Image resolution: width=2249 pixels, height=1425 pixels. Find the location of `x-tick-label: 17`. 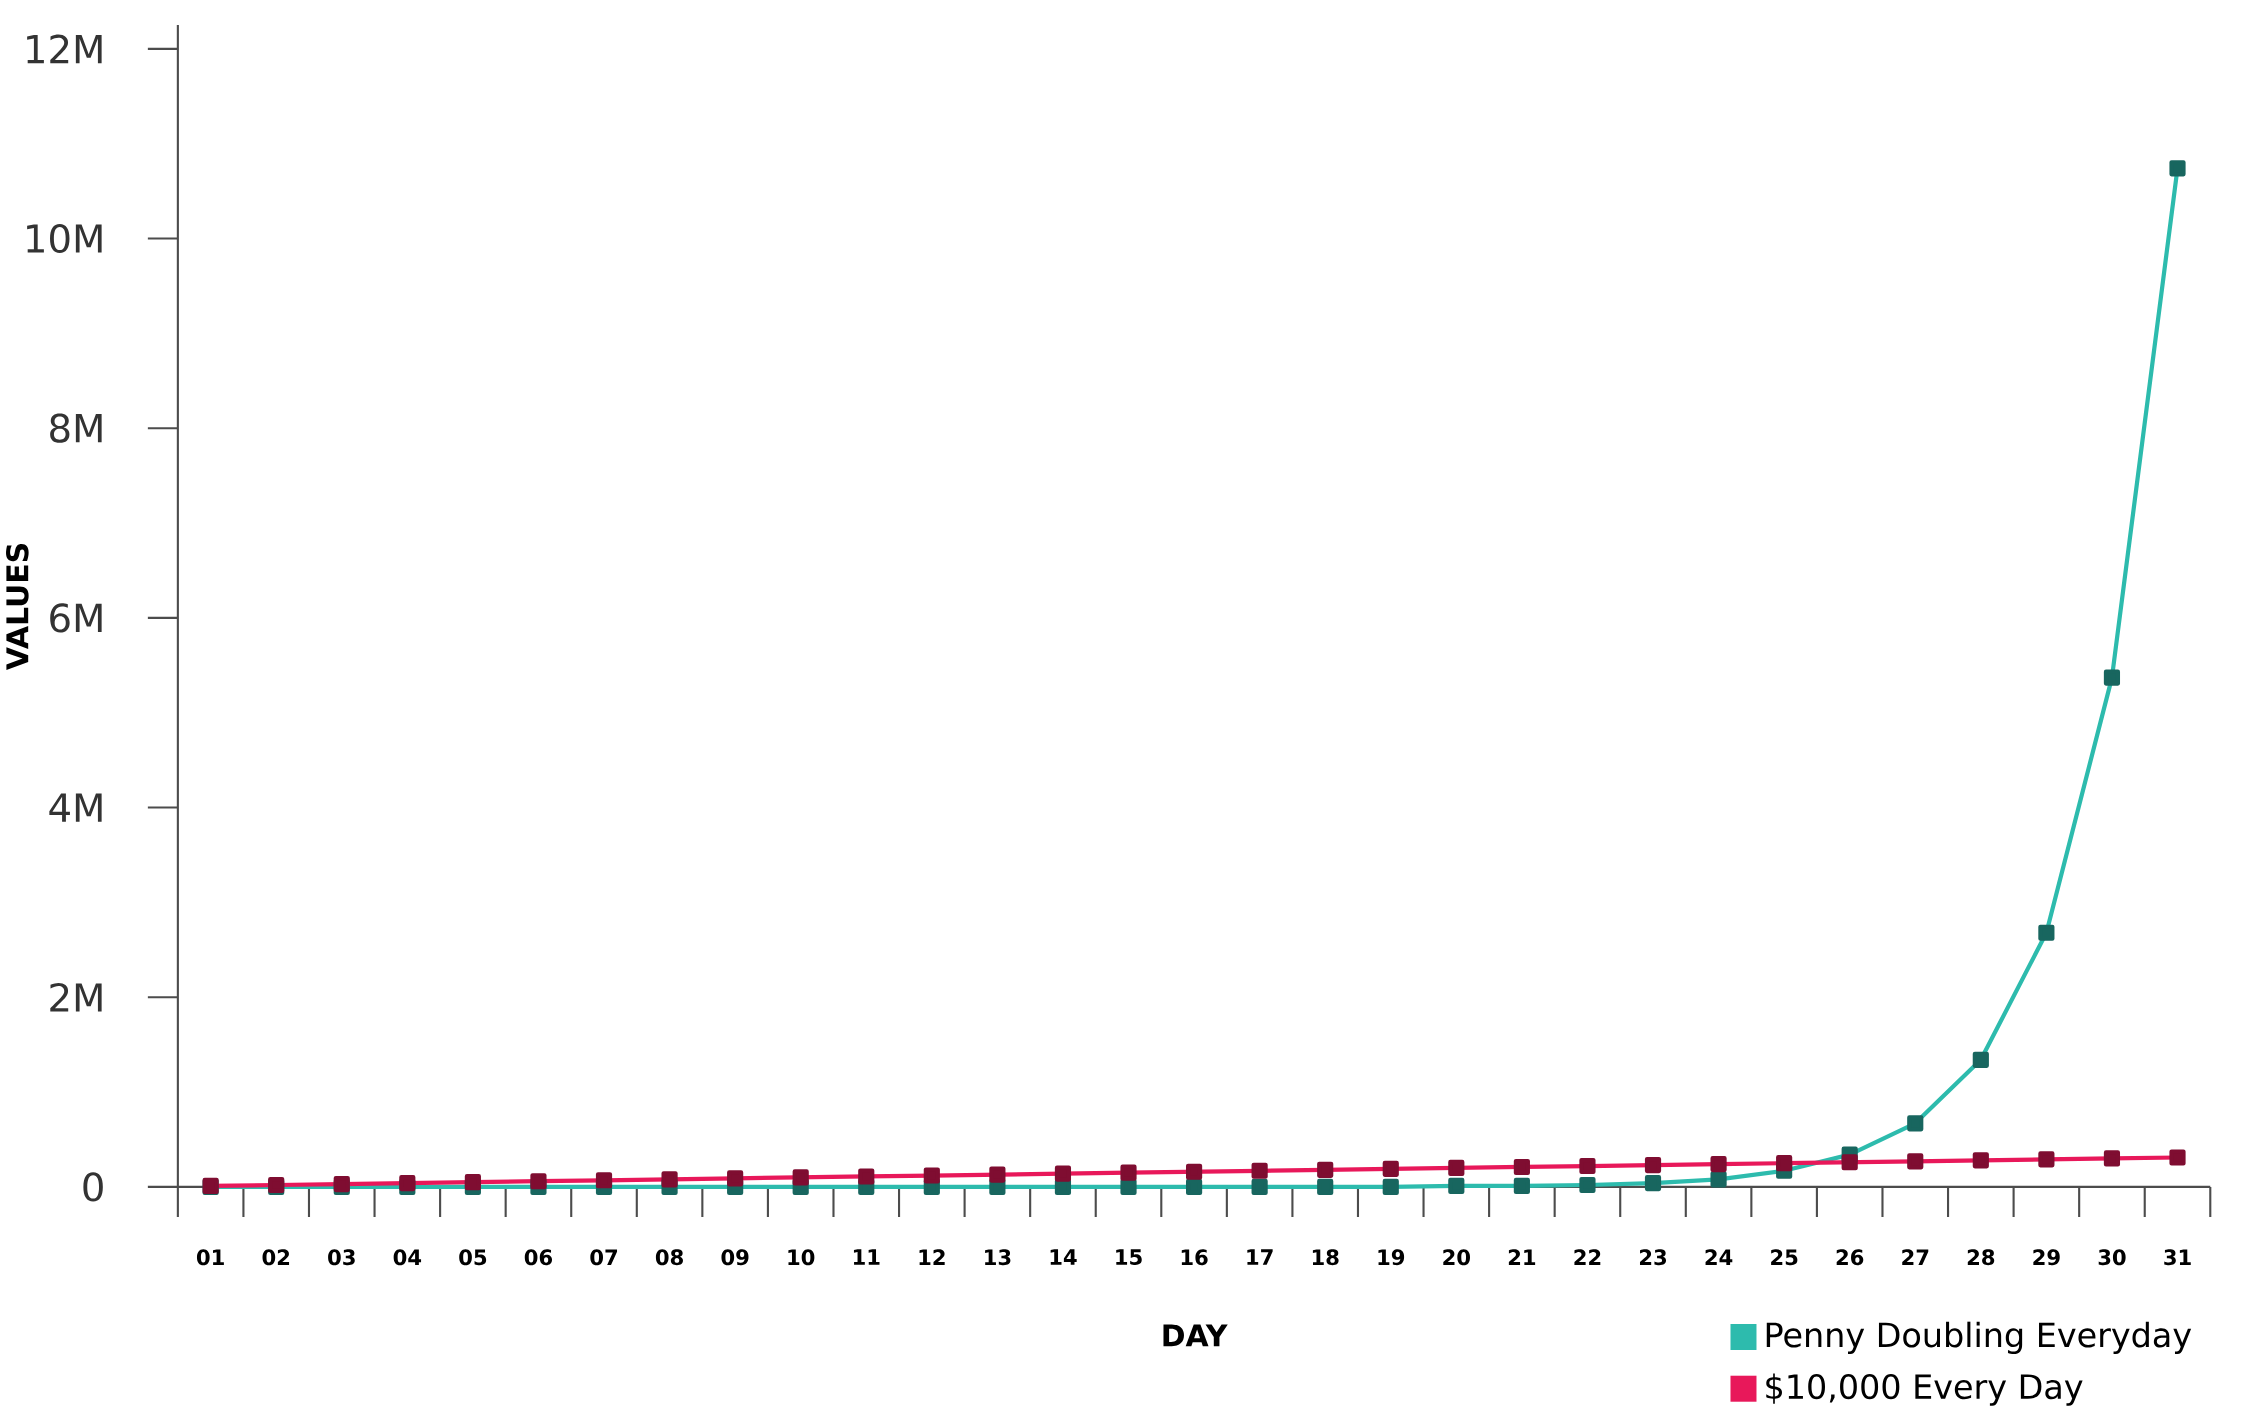

x-tick-label: 17 is located at coordinates (1260, 1257).